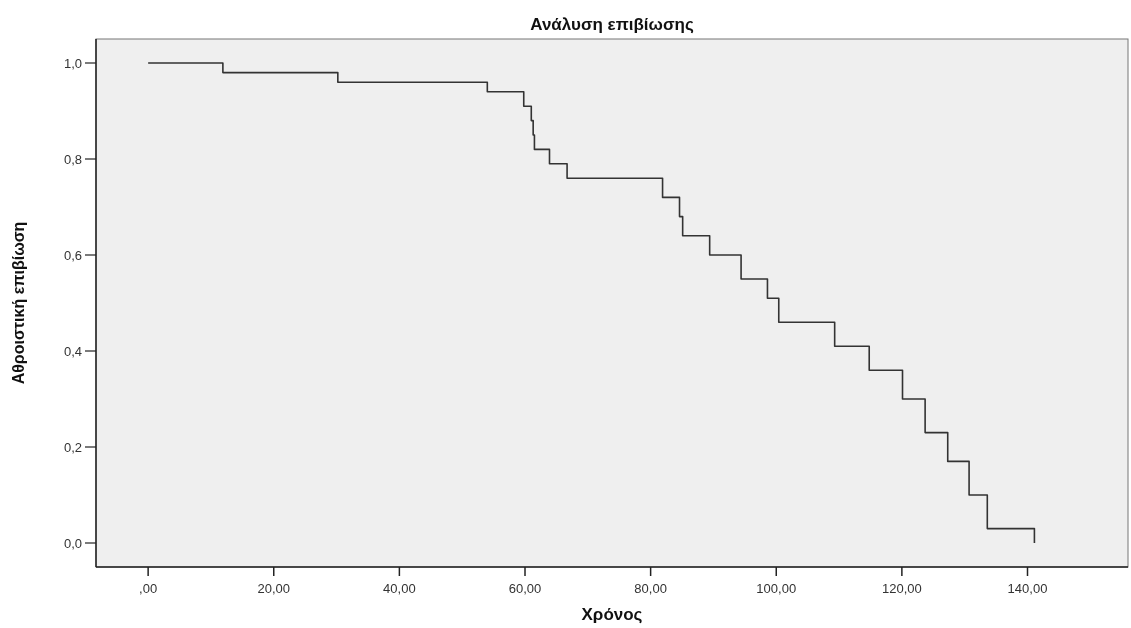 This screenshot has height=628, width=1131. Describe the element at coordinates (18, 303) in the screenshot. I see `y-axis-title: Αθροιστική επιβίωση` at that location.